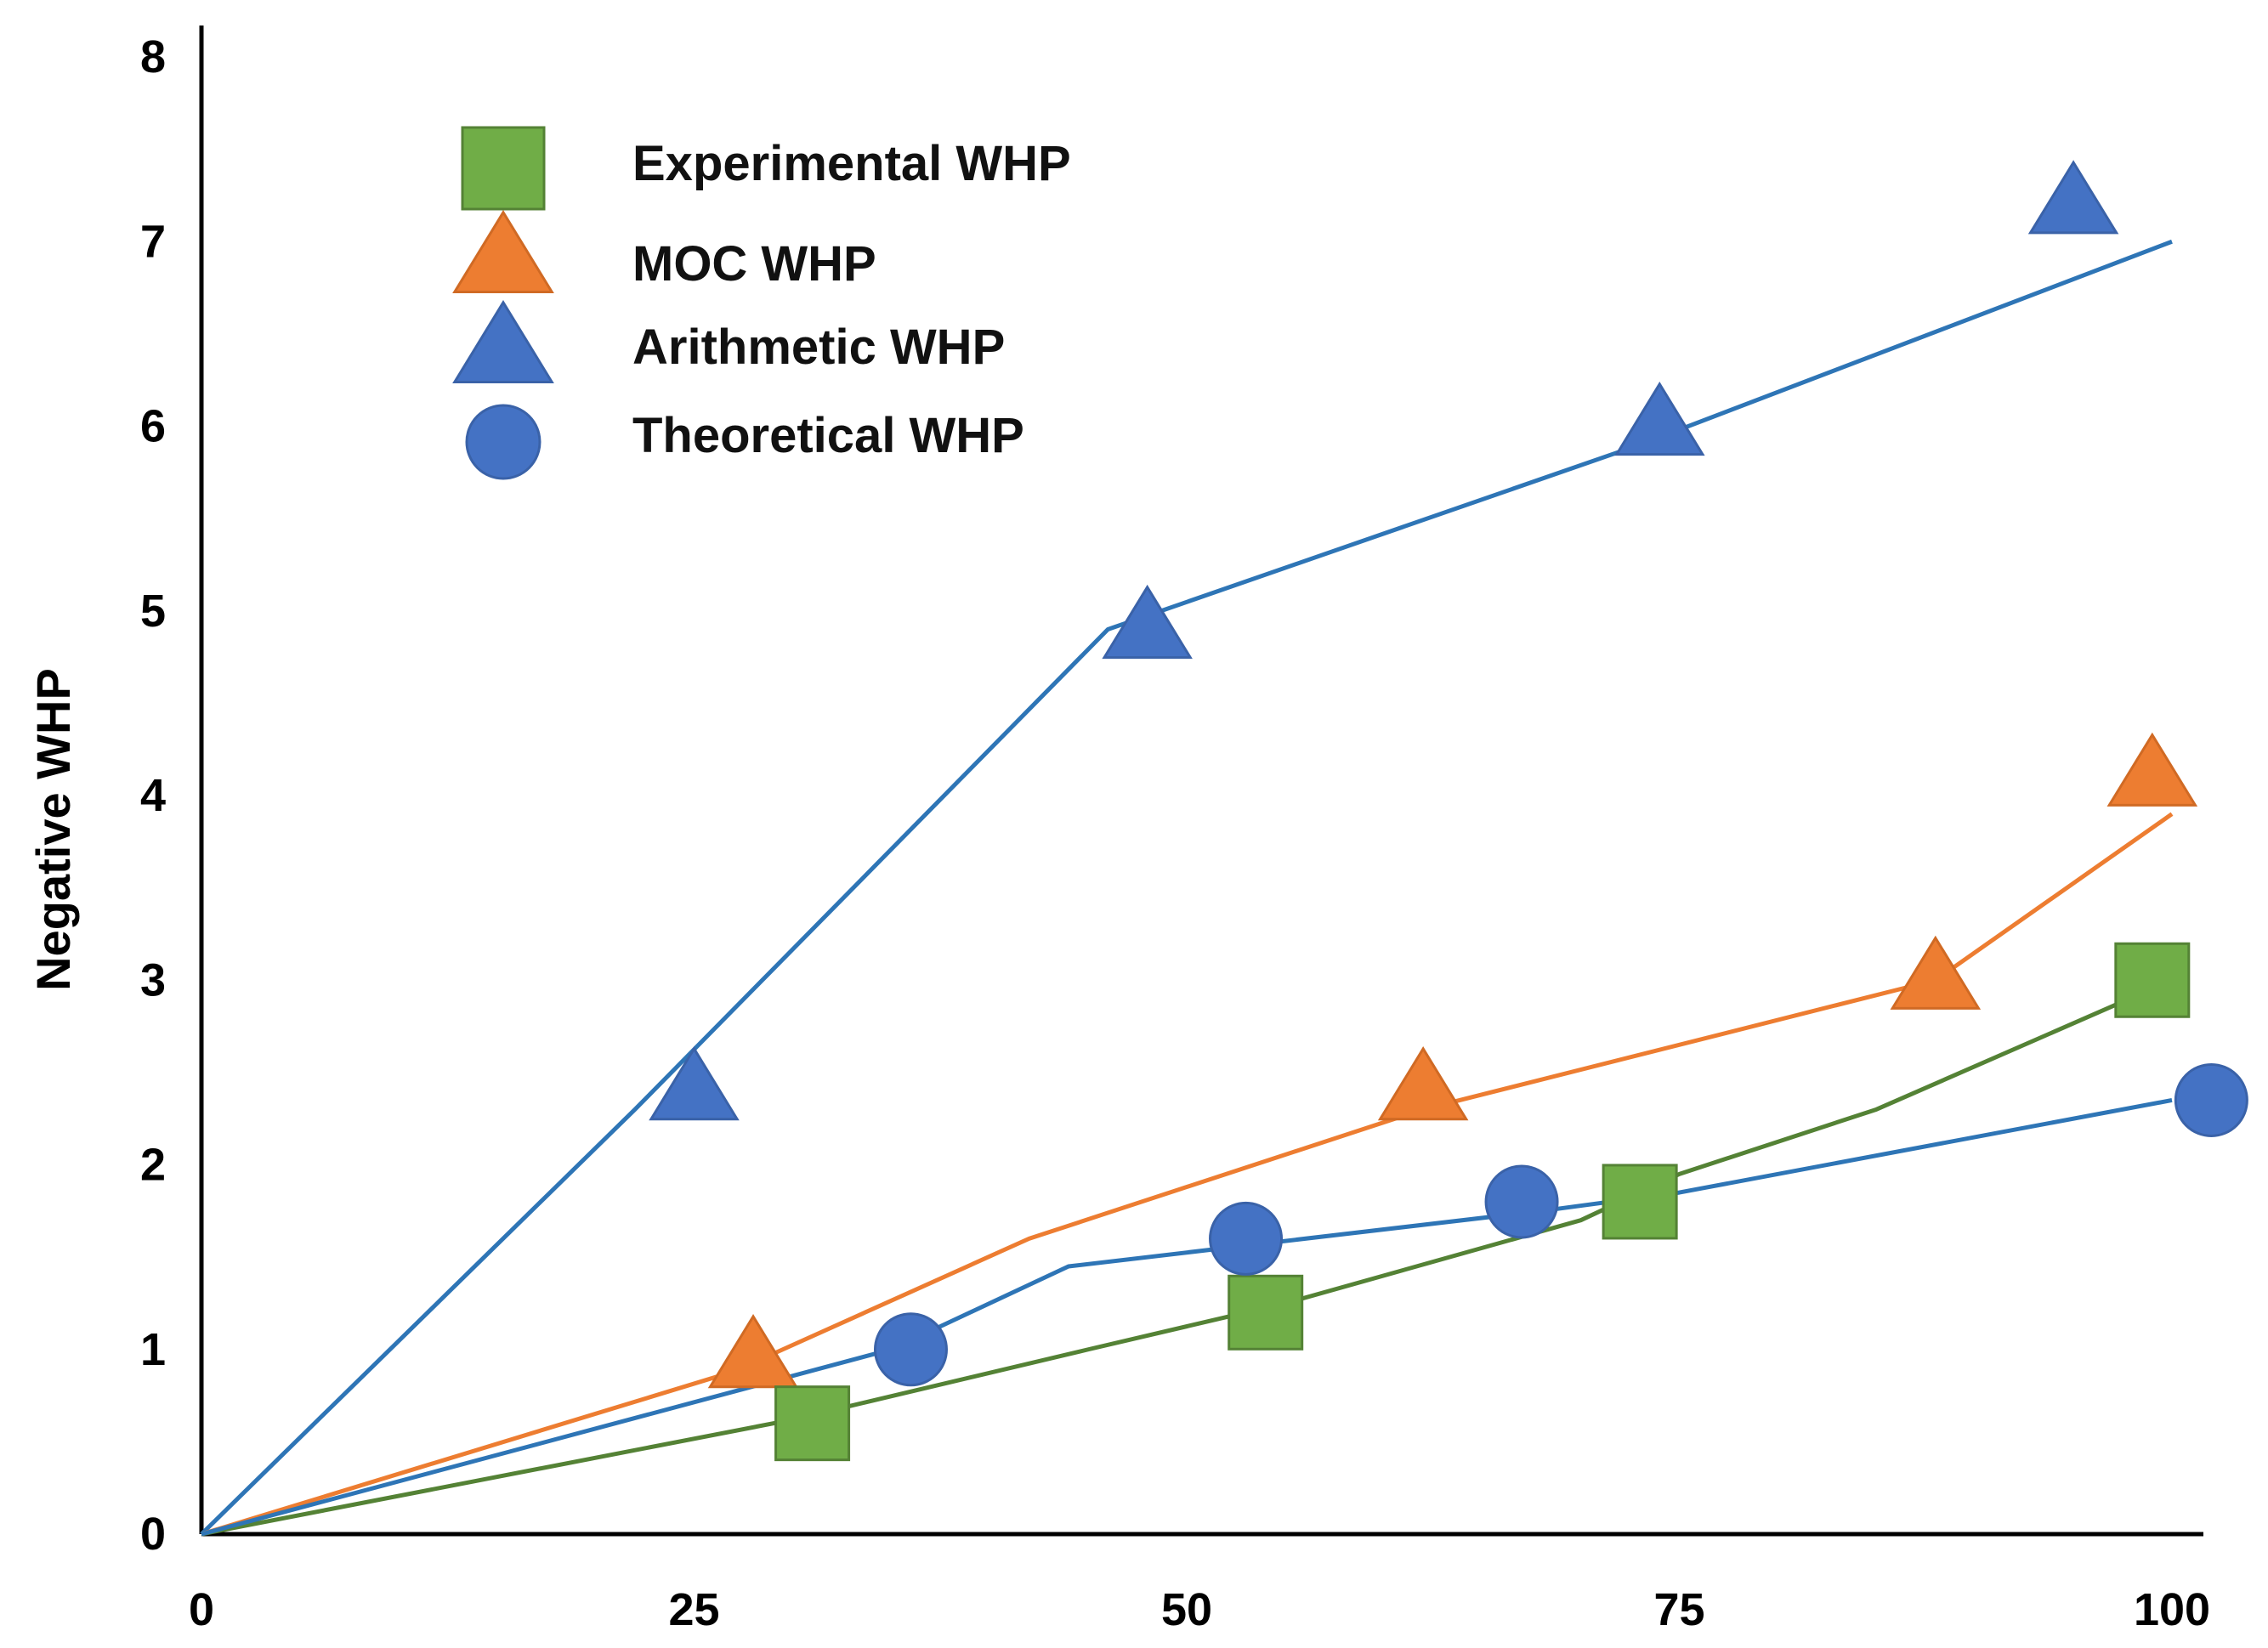 This screenshot has width=2268, height=1648. Describe the element at coordinates (1186, 1609) in the screenshot. I see `x-tick-label: 50` at that location.